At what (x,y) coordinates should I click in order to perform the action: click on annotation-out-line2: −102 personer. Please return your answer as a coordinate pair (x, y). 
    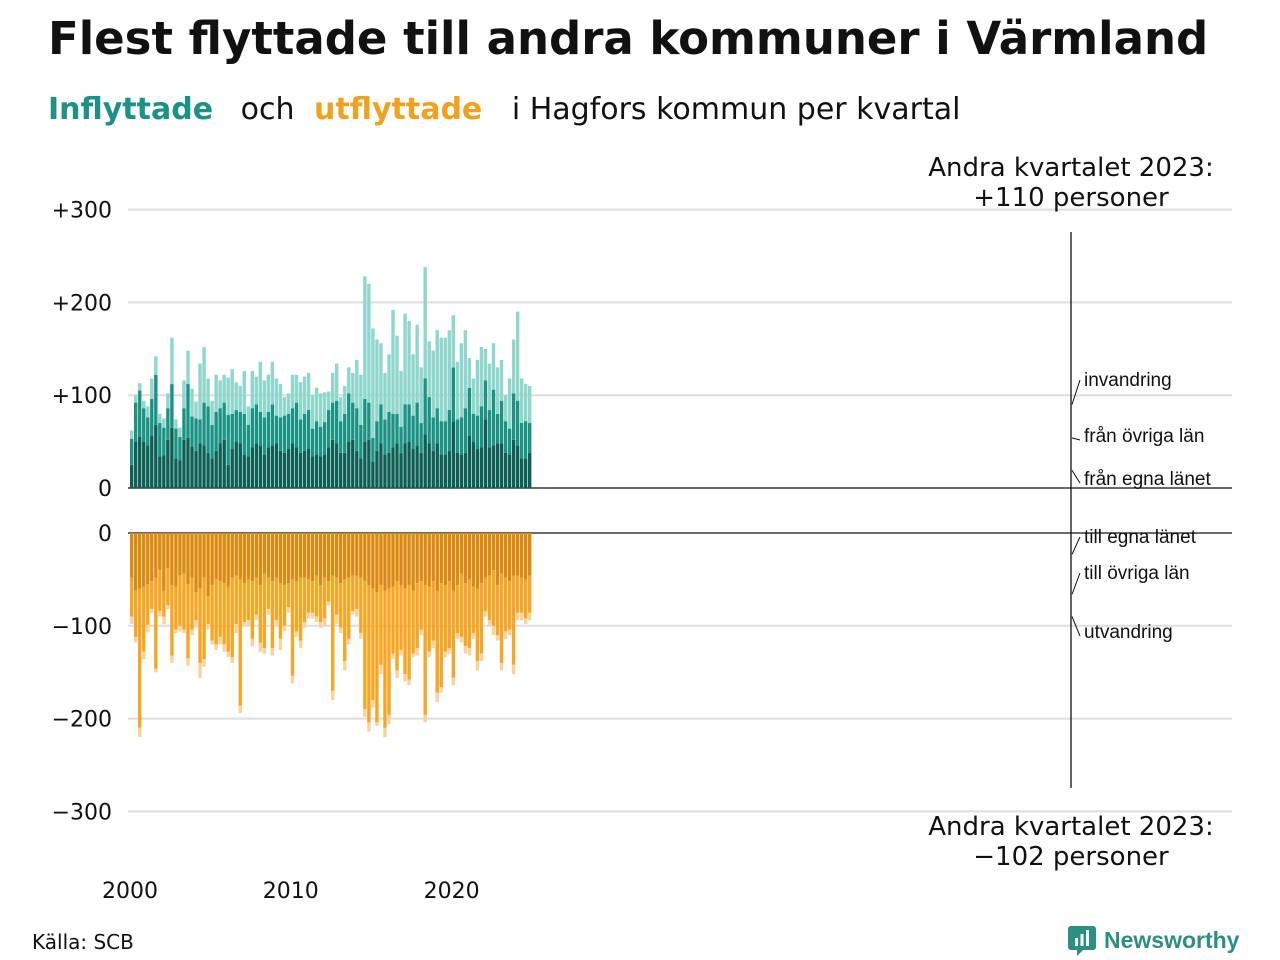
    Looking at the image, I should click on (1071, 857).